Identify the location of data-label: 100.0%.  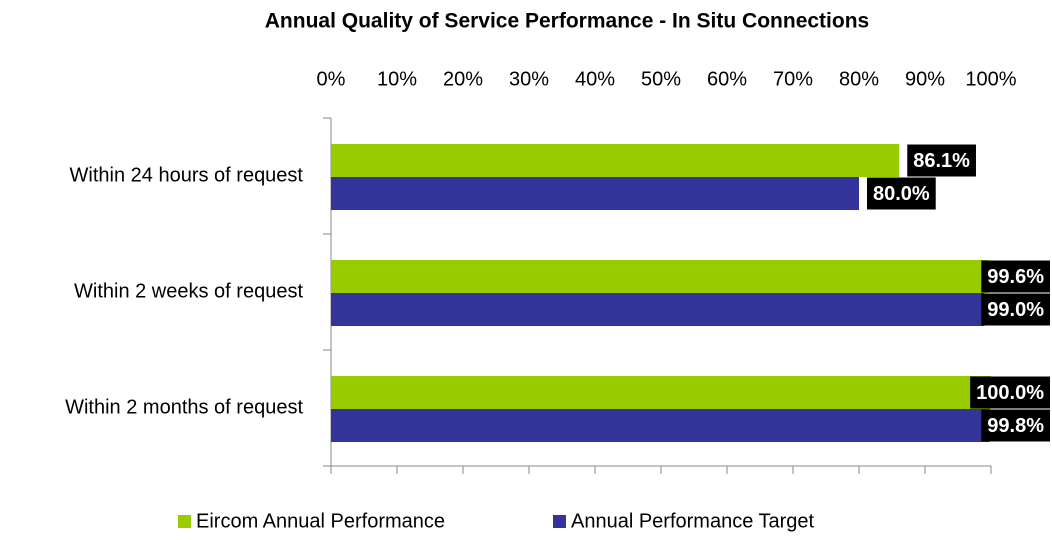
(1010, 392).